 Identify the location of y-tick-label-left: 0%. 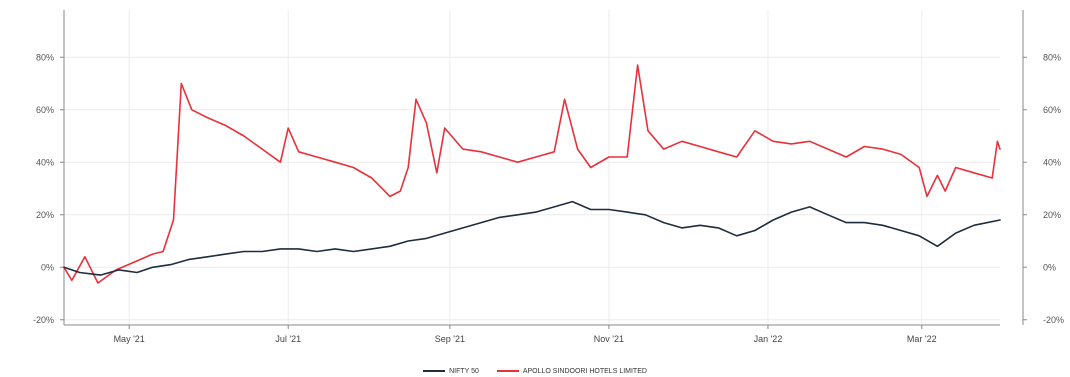
(47, 267).